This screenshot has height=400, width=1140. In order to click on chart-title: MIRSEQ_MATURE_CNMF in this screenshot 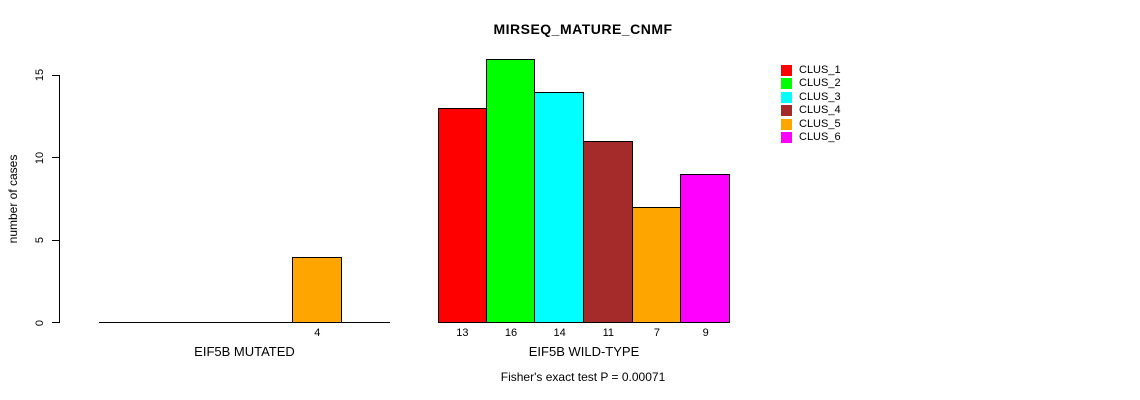, I will do `click(583, 29)`.